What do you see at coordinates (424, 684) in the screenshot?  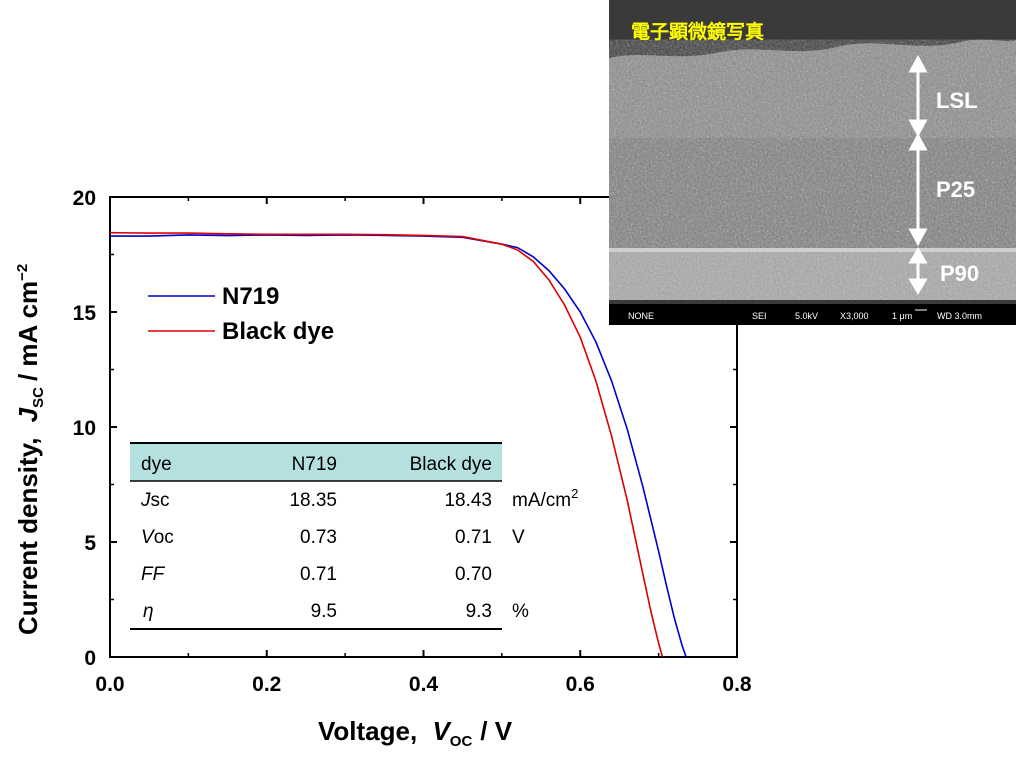 I see `x-tick-label: 0.4` at bounding box center [424, 684].